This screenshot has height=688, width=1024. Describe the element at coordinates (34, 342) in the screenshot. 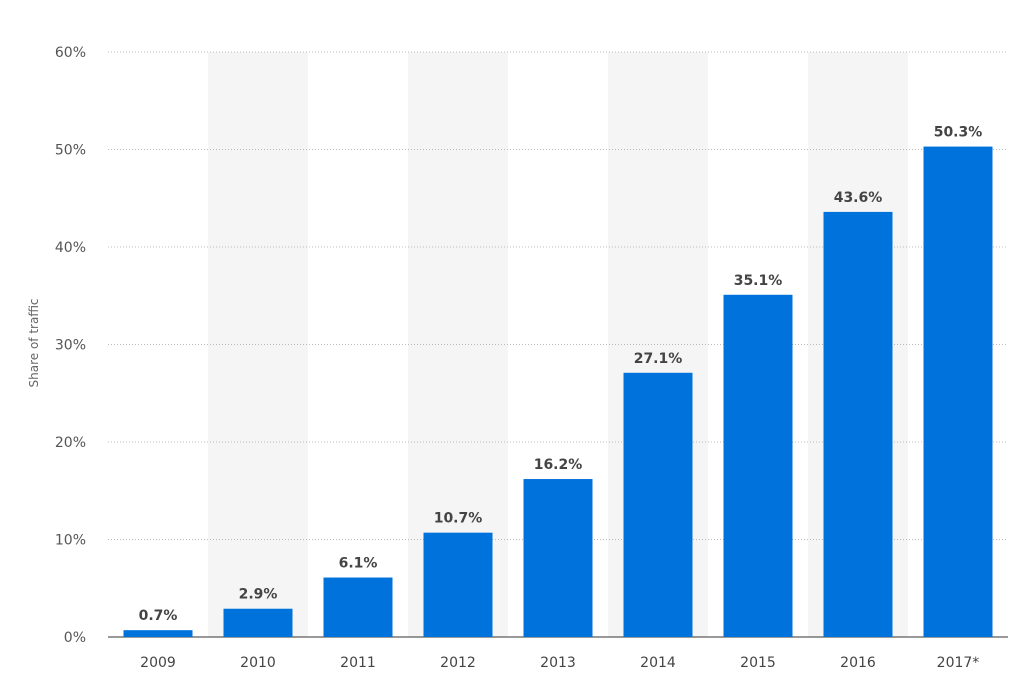

I see `y-axis-title: Share of traffic` at that location.